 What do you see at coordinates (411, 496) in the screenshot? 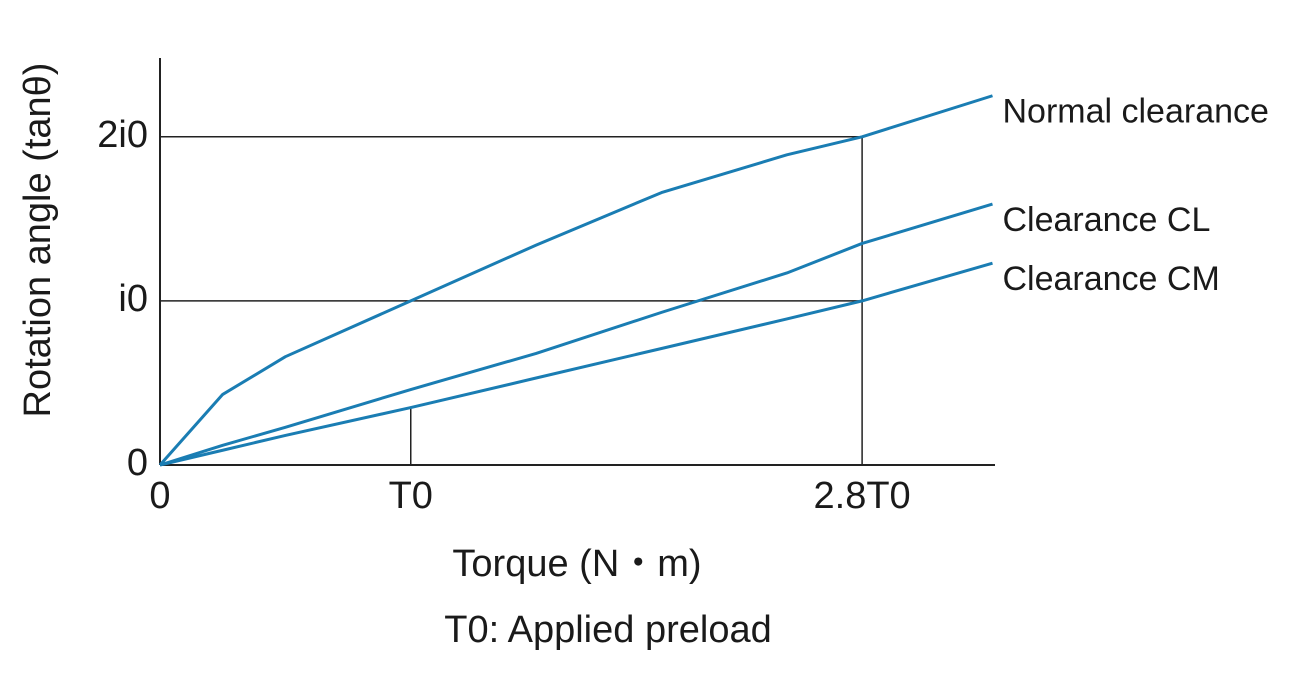
I see `x-tick-label: T0` at bounding box center [411, 496].